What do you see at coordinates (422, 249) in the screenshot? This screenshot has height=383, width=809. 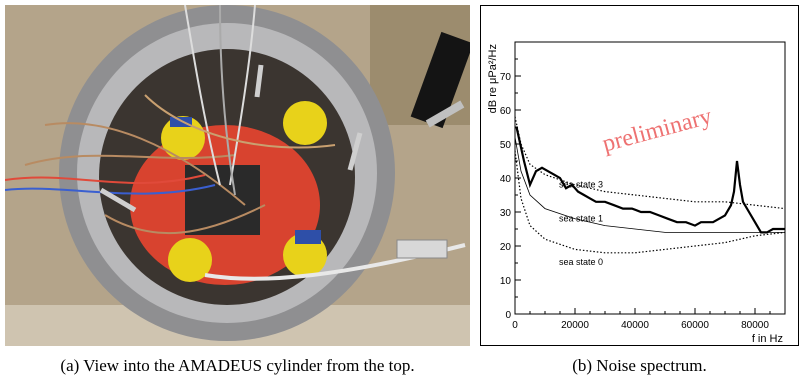 I see `connector-plug` at bounding box center [422, 249].